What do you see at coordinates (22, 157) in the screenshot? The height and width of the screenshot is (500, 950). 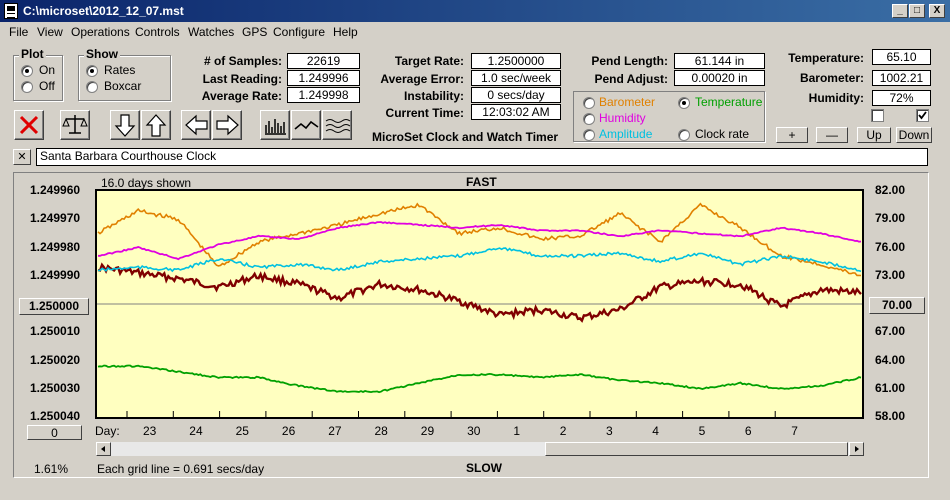 I see `close-clock-button: ✕` at bounding box center [22, 157].